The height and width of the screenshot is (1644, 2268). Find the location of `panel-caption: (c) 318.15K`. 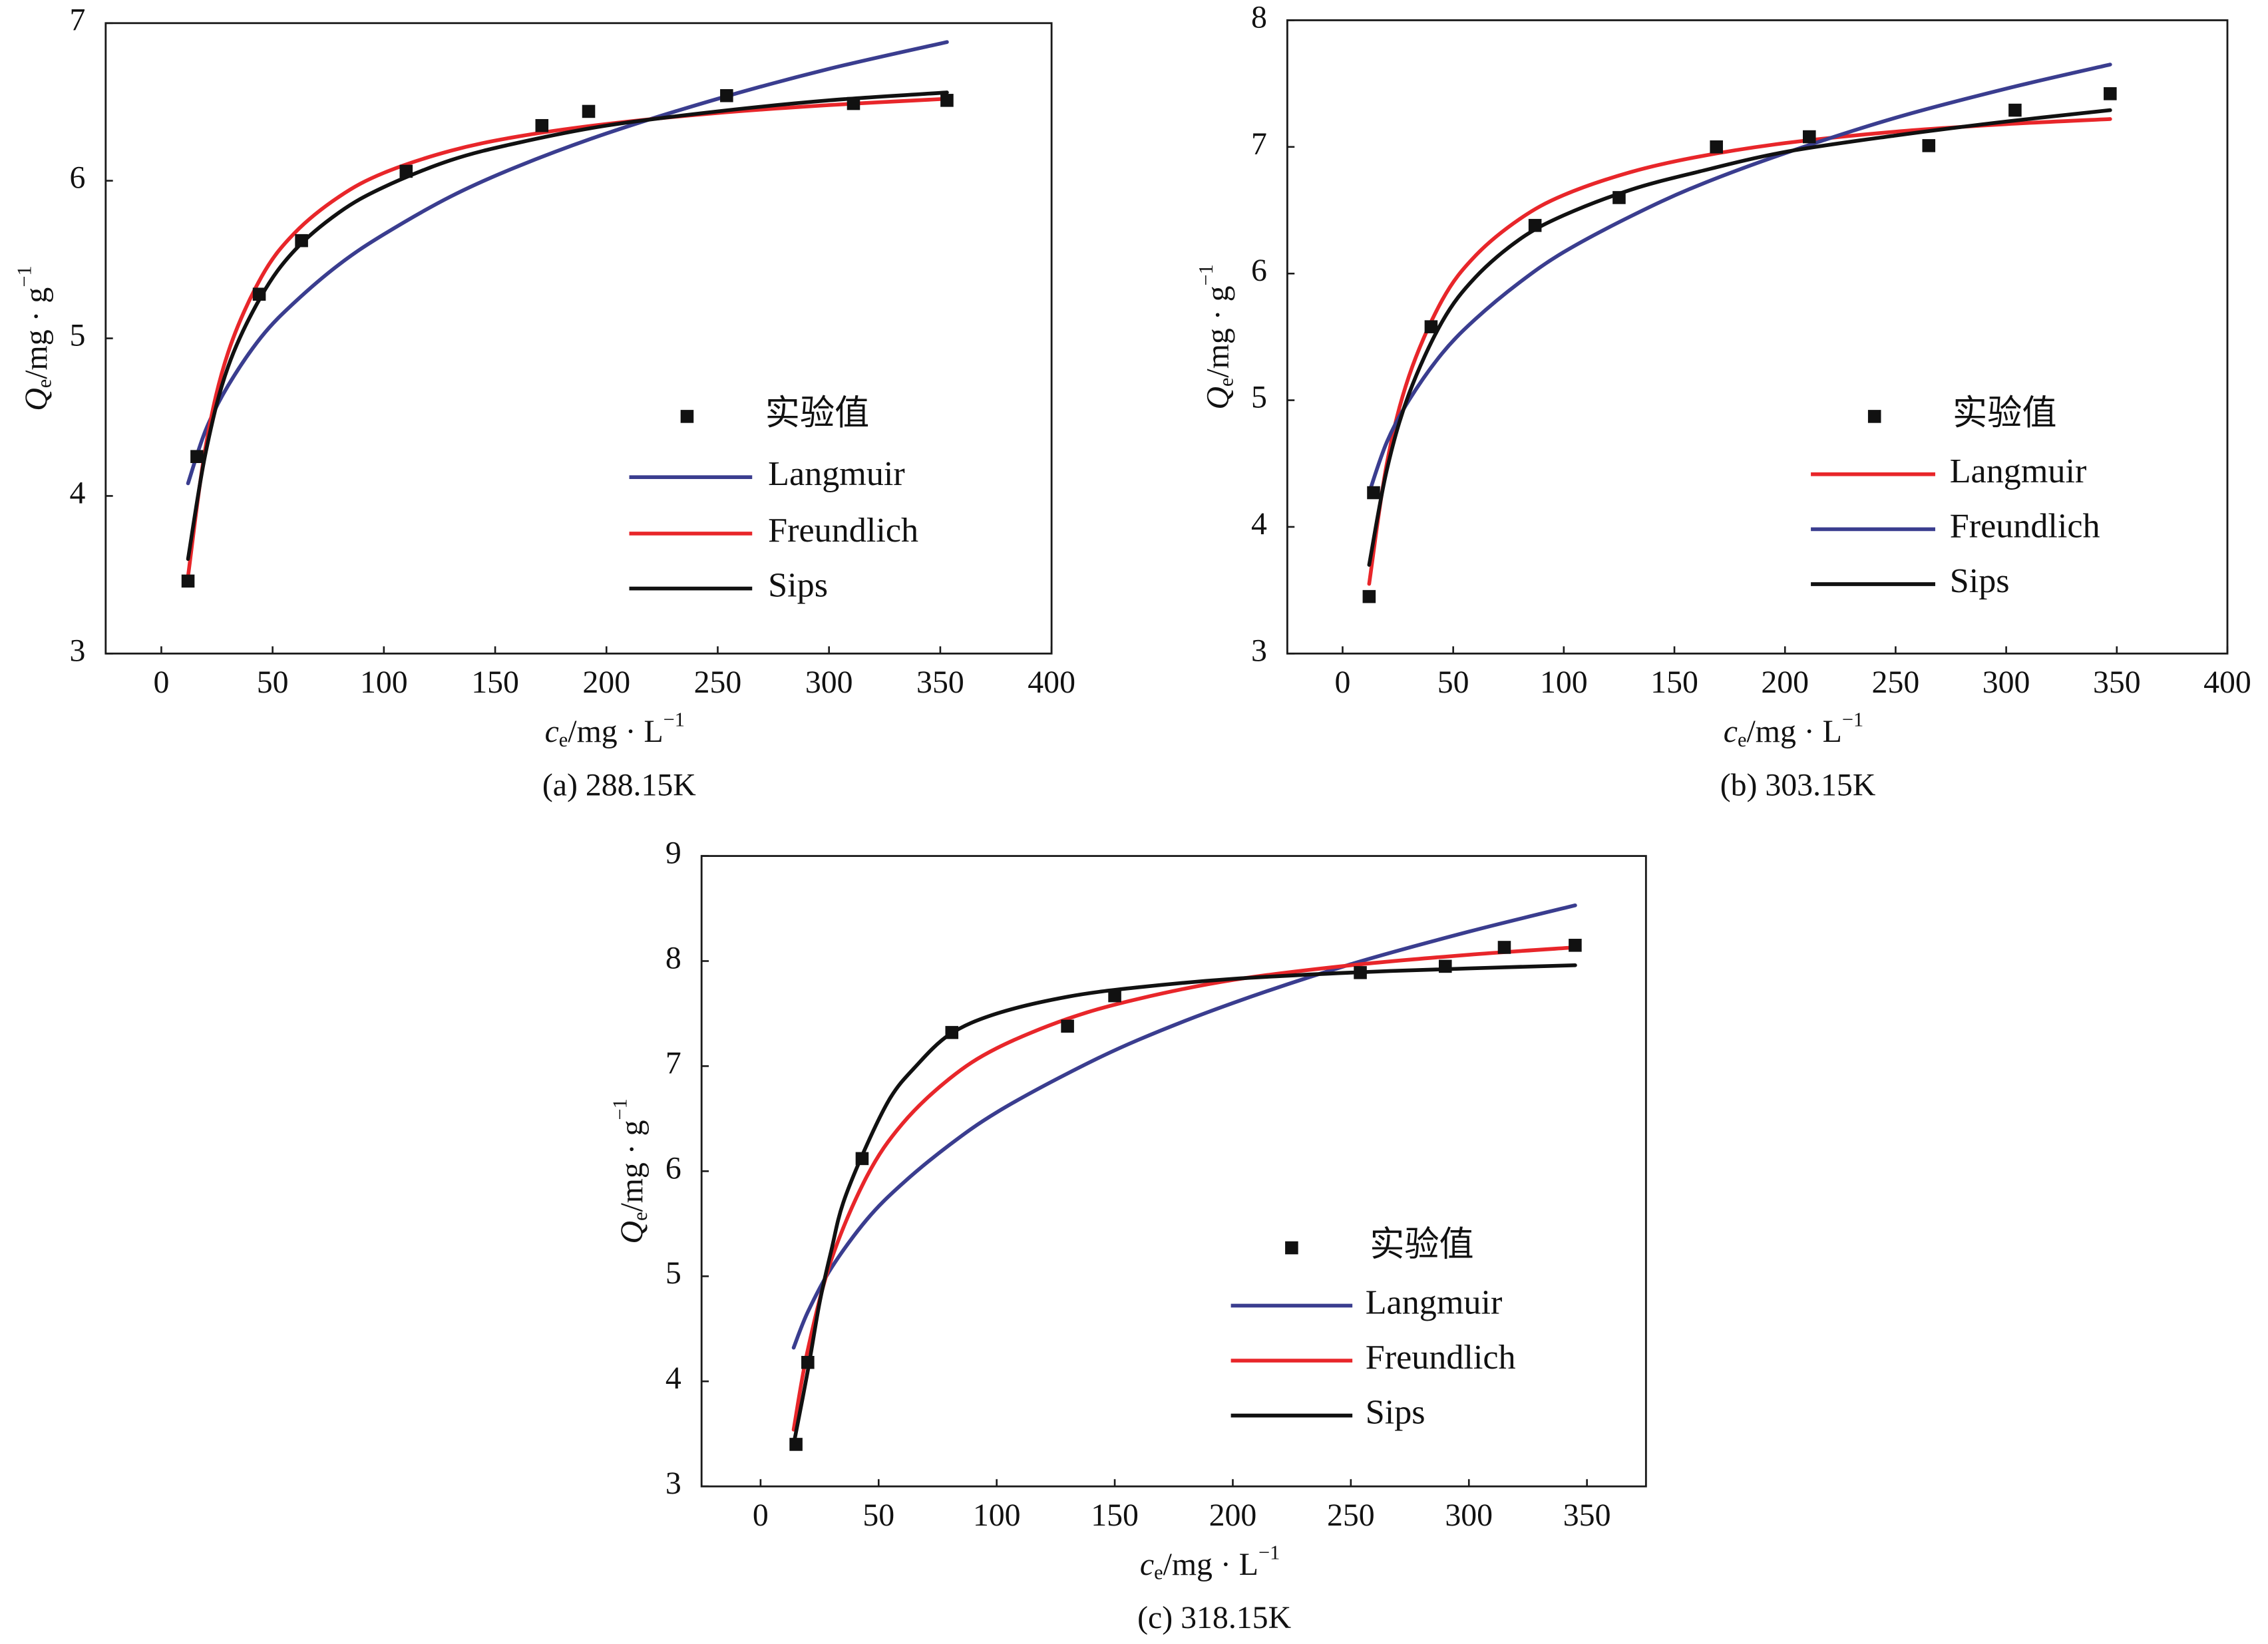

panel-caption: (c) 318.15K is located at coordinates (1214, 1617).